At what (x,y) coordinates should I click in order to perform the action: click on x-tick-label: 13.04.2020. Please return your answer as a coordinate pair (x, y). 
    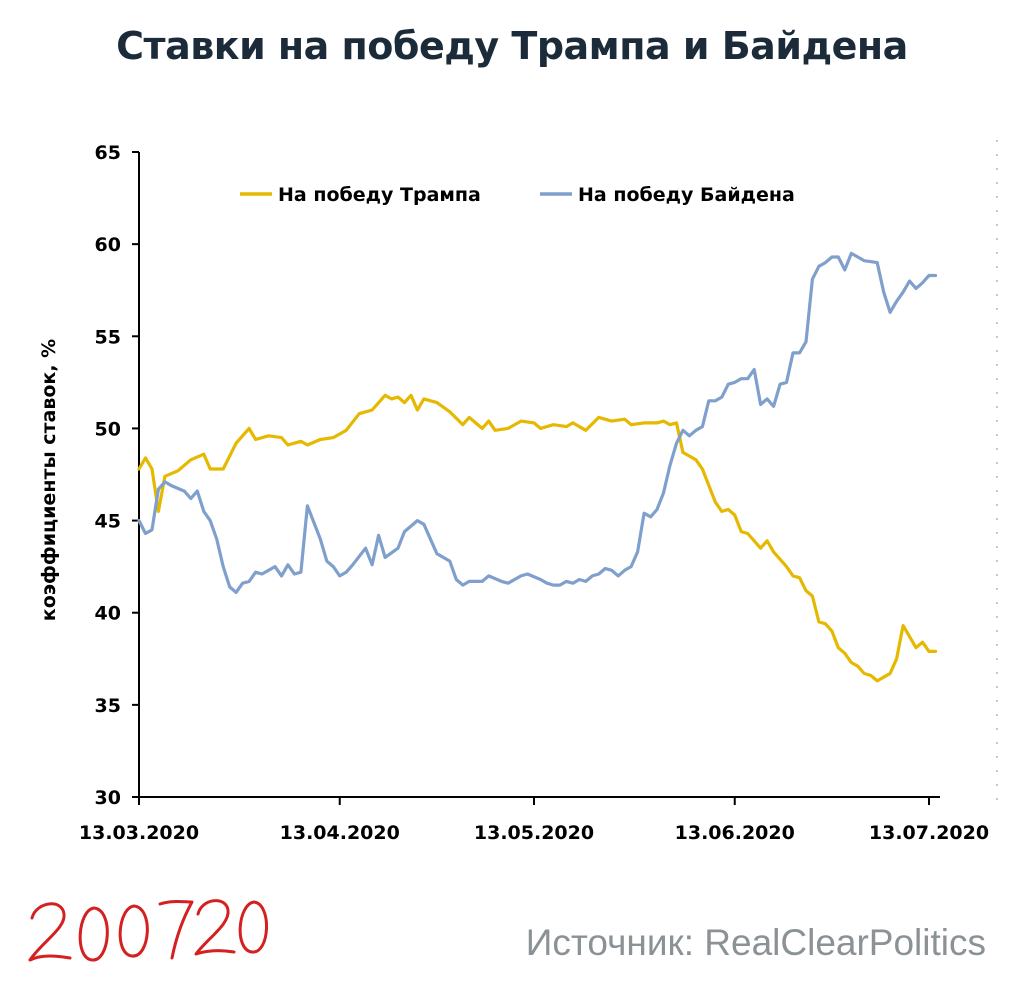
    Looking at the image, I should click on (340, 833).